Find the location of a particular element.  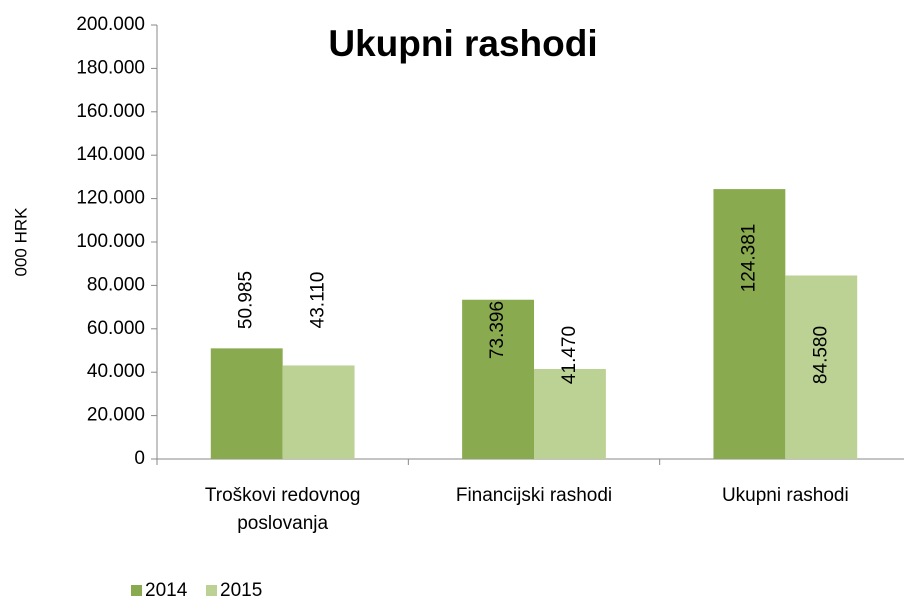

data-label: 73.396 is located at coordinates (497, 330).